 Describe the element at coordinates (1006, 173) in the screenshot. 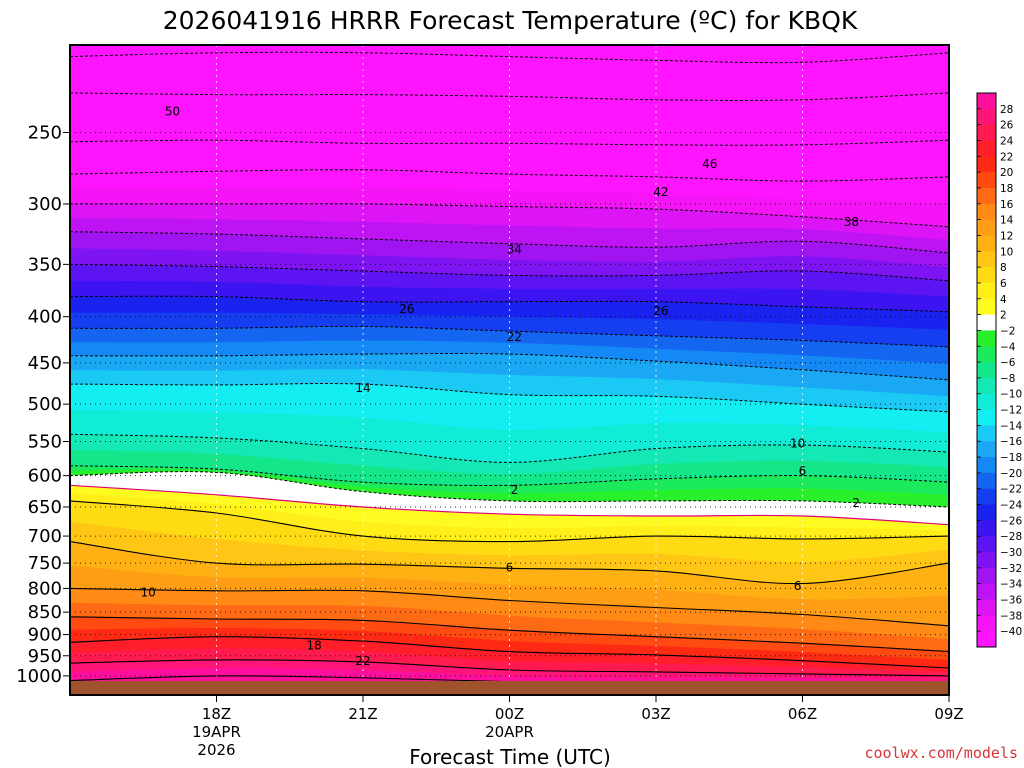

I see `colorbar-label: 20` at that location.